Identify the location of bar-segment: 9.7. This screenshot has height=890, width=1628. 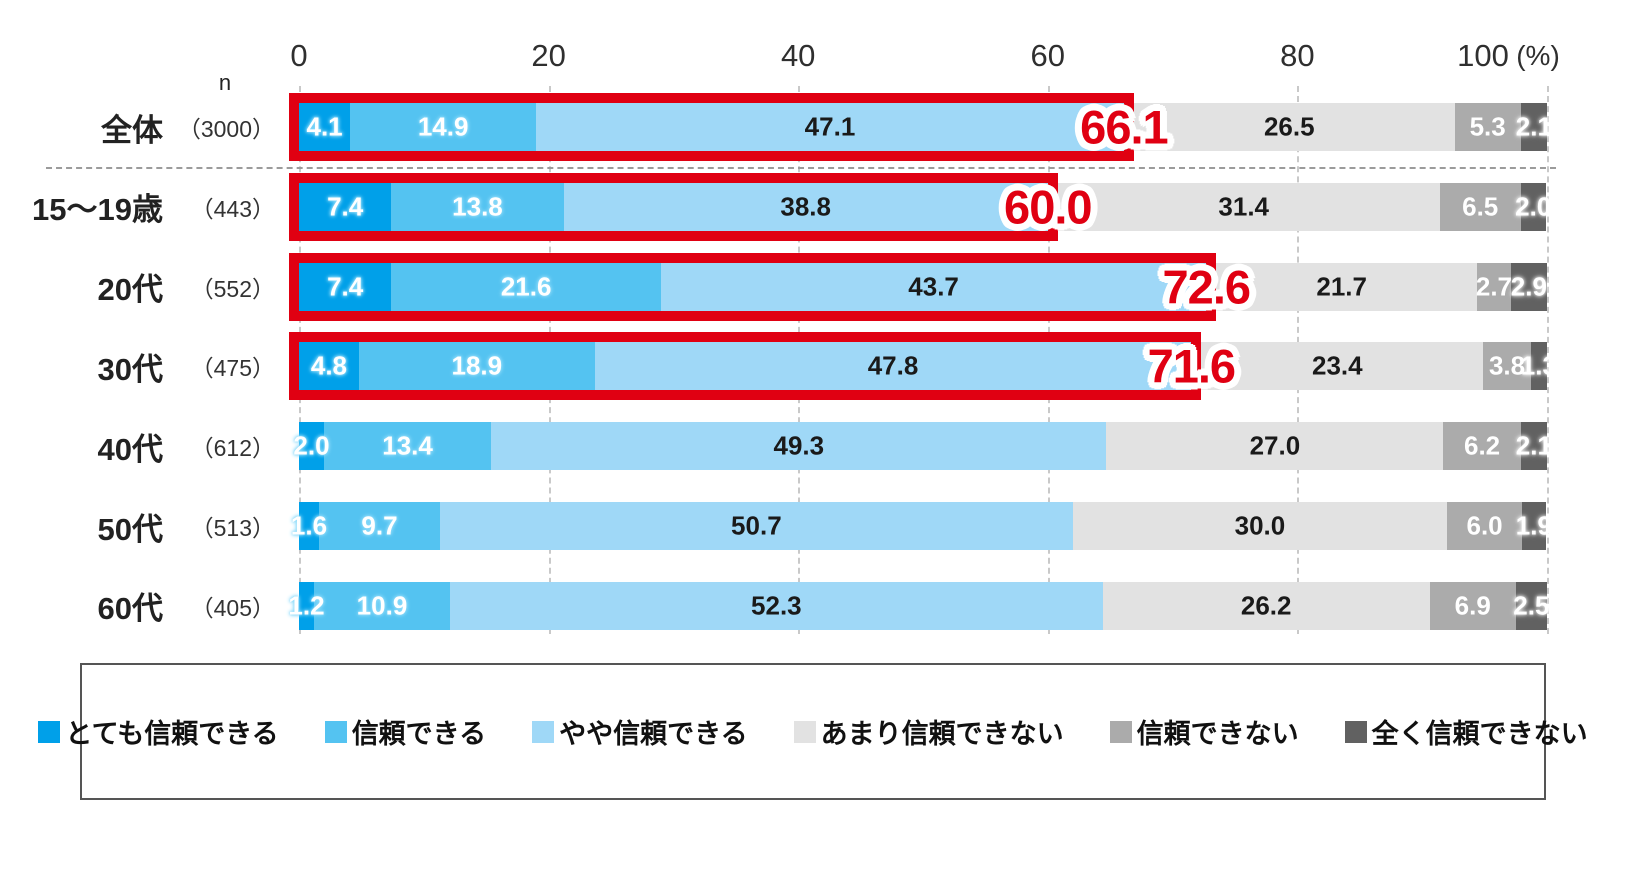
(379, 526).